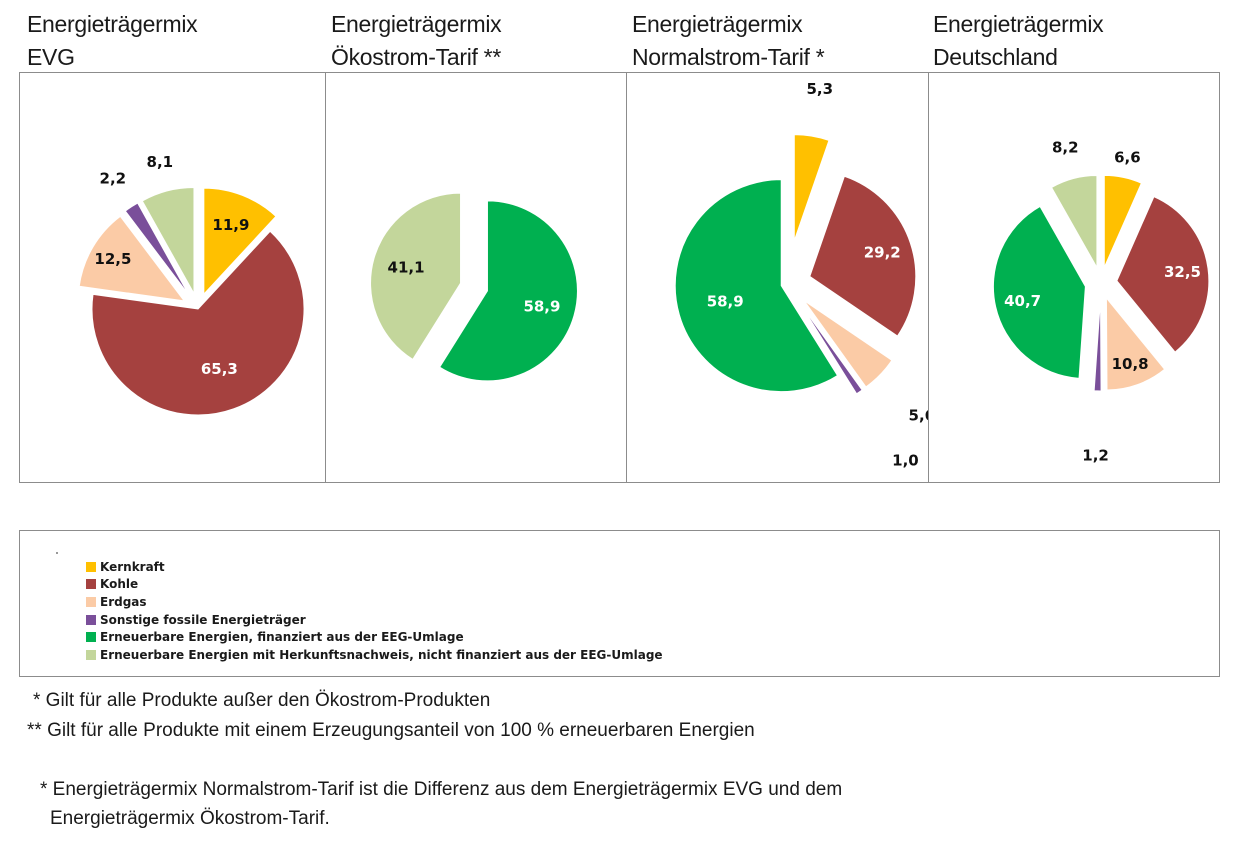  I want to click on data-label: 41,1, so click(406, 267).